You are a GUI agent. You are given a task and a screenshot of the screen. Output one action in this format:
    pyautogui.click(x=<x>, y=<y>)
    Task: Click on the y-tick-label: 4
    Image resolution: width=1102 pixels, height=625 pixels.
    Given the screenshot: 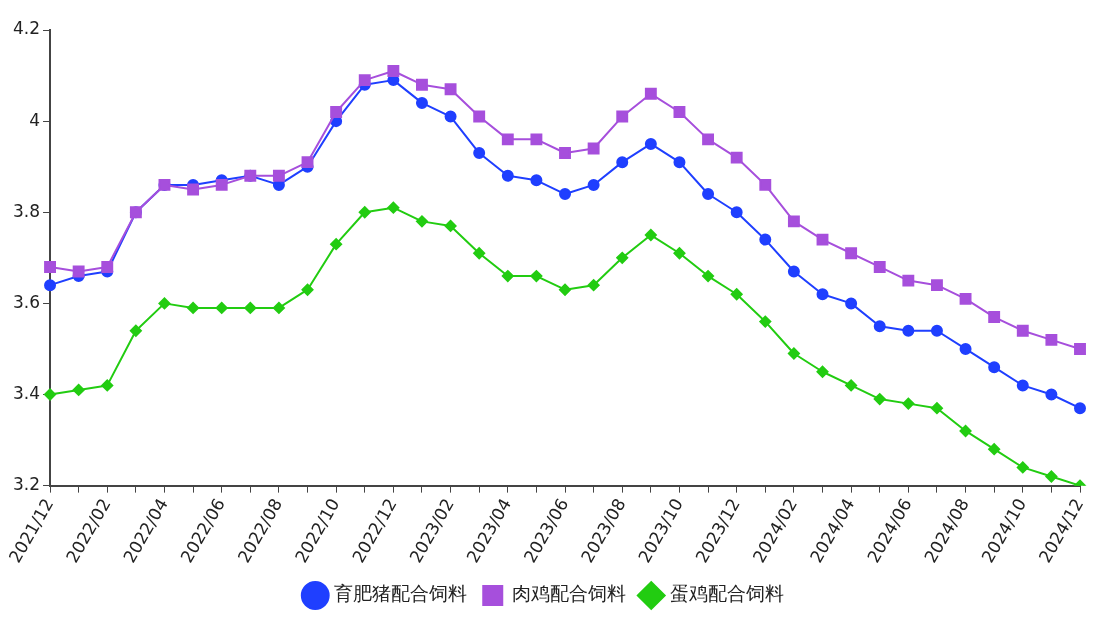 What is the action you would take?
    pyautogui.click(x=35, y=119)
    